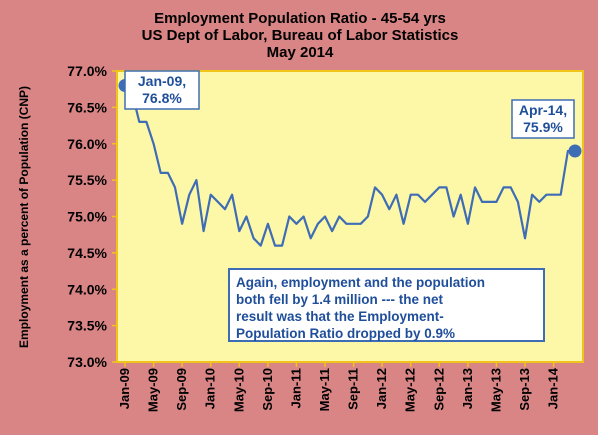 This screenshot has width=598, height=435. What do you see at coordinates (300, 52) in the screenshot?
I see `chart-subtitle-line-2: May 2014` at bounding box center [300, 52].